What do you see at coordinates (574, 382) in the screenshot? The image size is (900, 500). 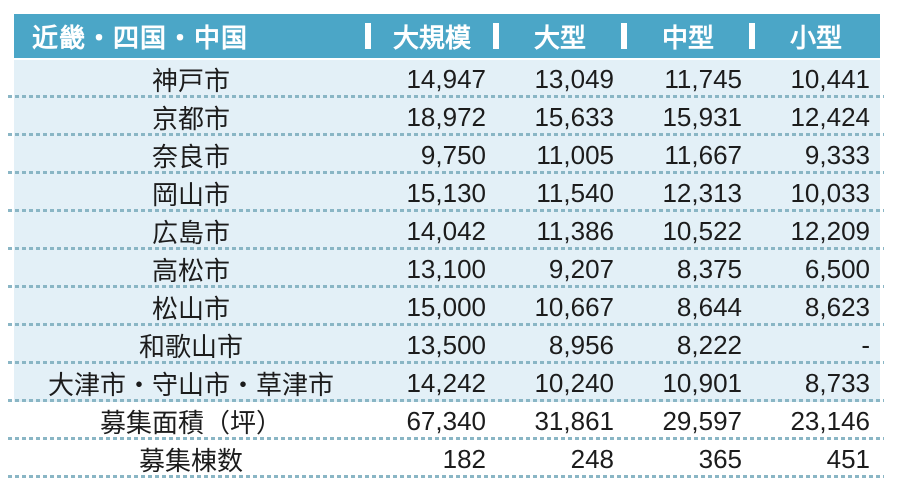 I see `value-cell: 10,240` at bounding box center [574, 382].